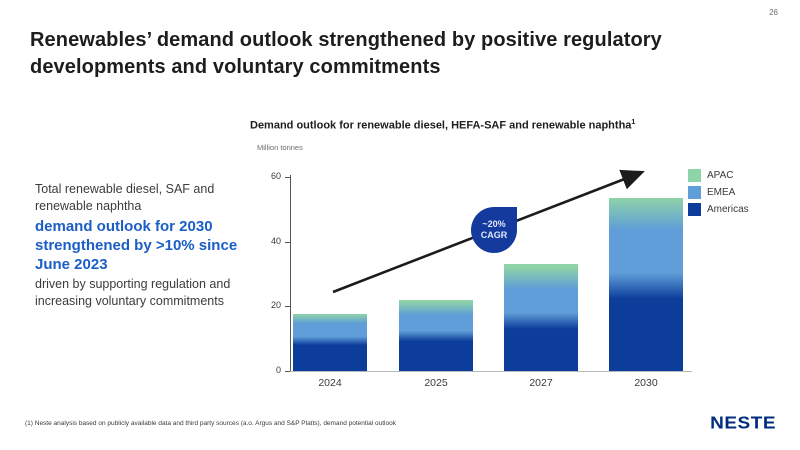 The width and height of the screenshot is (800, 450). What do you see at coordinates (646, 383) in the screenshot?
I see `x-label-2030: 2030` at bounding box center [646, 383].